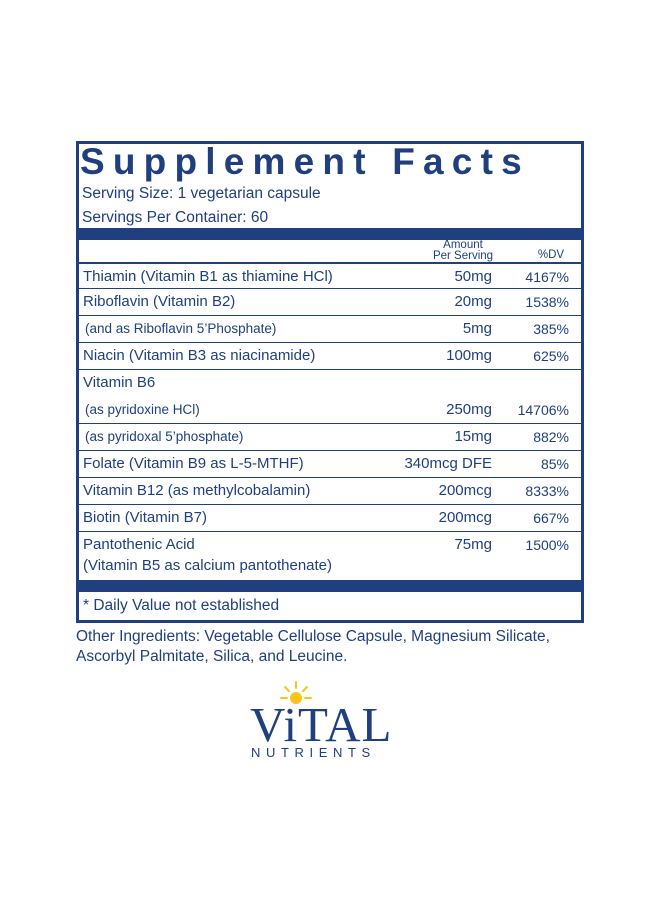 This screenshot has height=900, width=660. I want to click on nutrient-amount: 340mcg DFE, so click(448, 463).